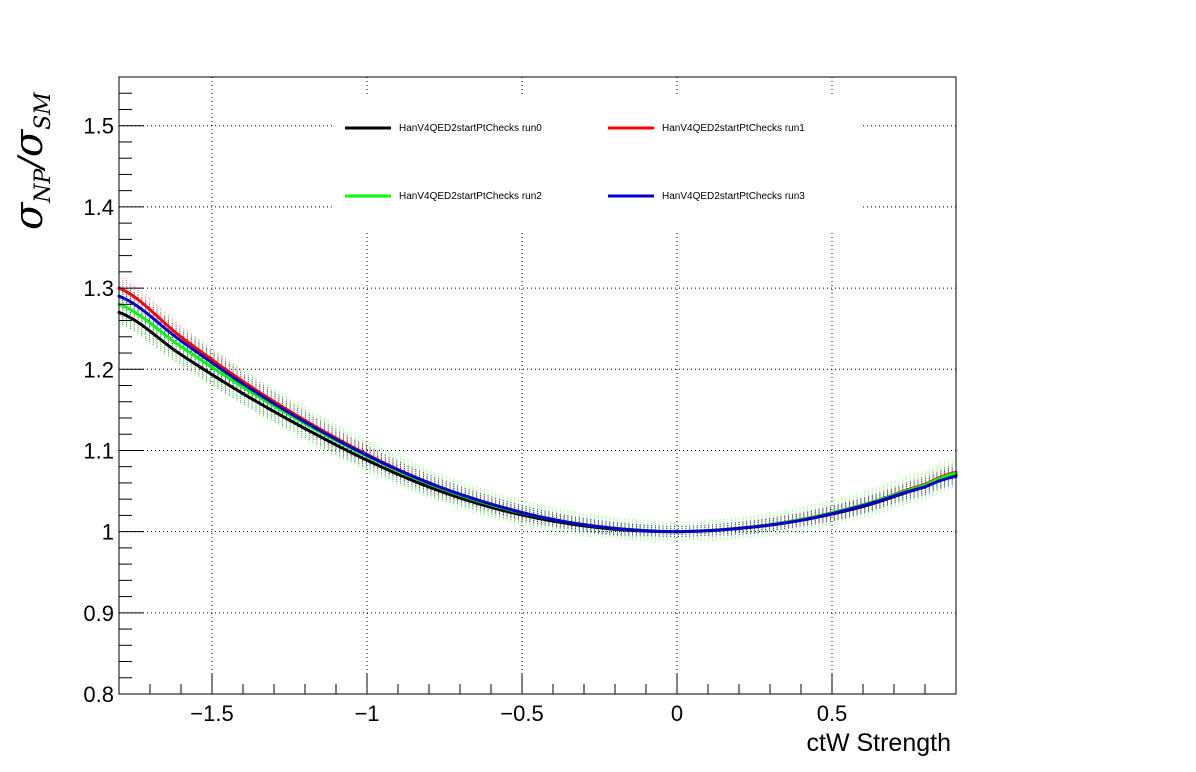 The height and width of the screenshot is (772, 1196). What do you see at coordinates (733, 196) in the screenshot?
I see `legend-label-3: HanV4QED2startPtChecks run3` at bounding box center [733, 196].